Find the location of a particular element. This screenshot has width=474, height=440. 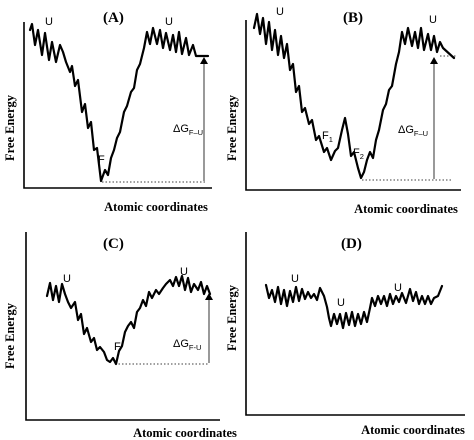

panel-c-label: (C) is located at coordinates (113, 244).